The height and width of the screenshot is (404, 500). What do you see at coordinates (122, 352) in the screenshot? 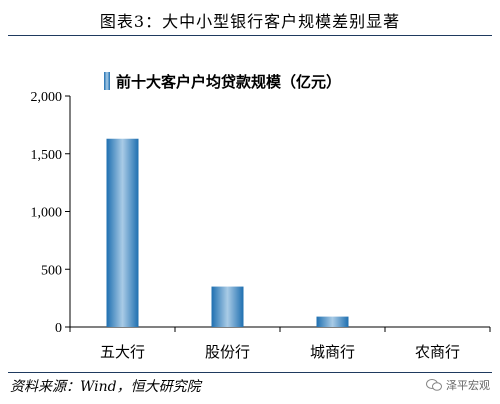
I see `x-tick-label: 五大行` at bounding box center [122, 352].